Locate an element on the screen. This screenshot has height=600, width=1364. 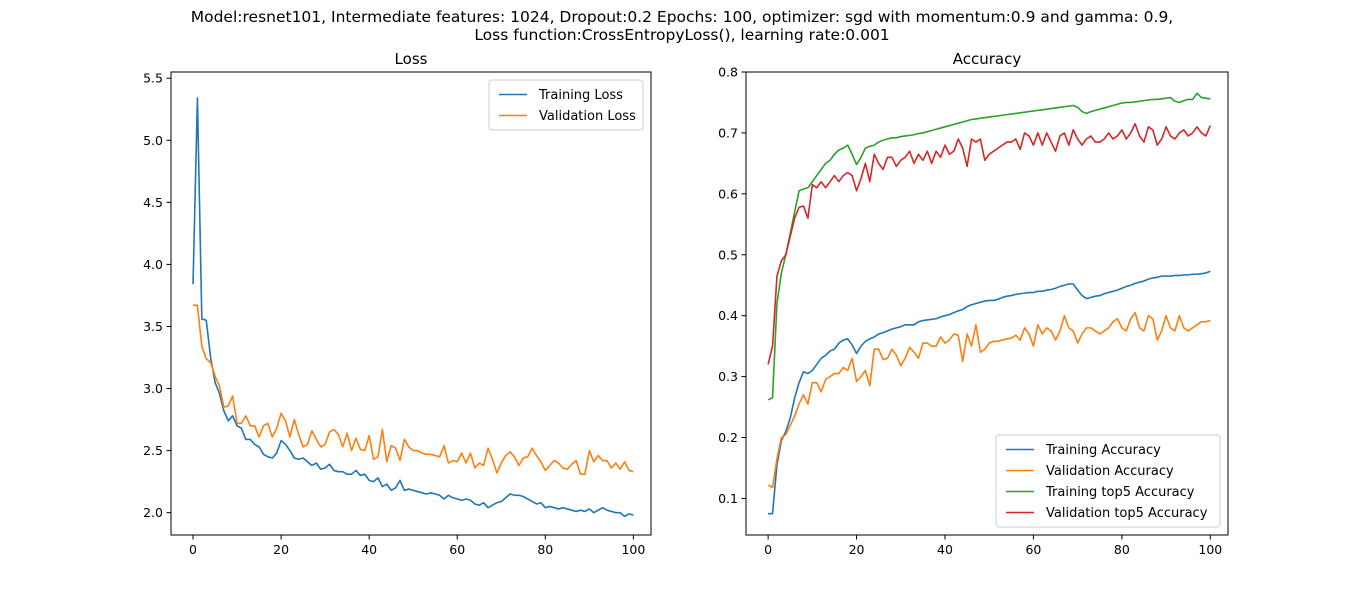
y-tick-label: 5.5 is located at coordinates (153, 78).